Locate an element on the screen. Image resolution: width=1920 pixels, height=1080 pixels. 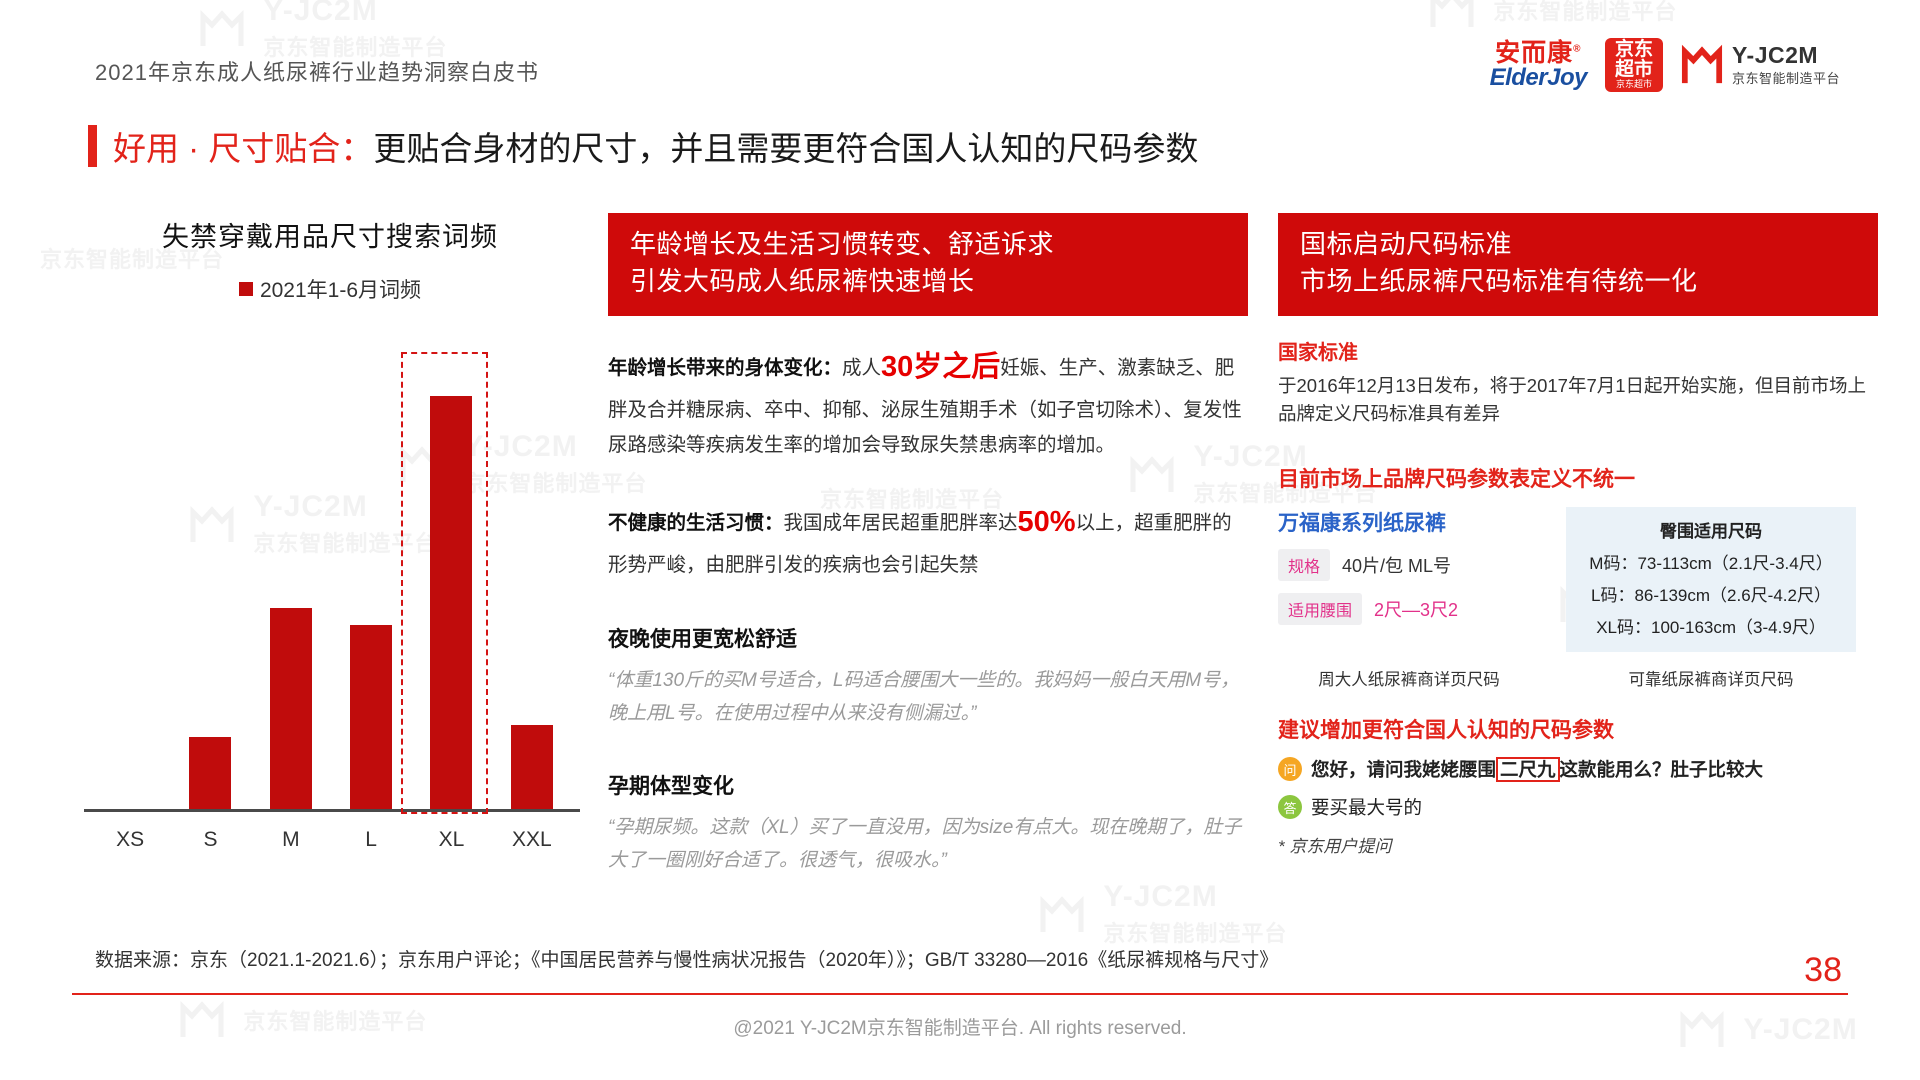
question-row: 问 您好，请问我姥姥腰围 二尺九 这款能用么？肚子比较大 is located at coordinates (1578, 769).